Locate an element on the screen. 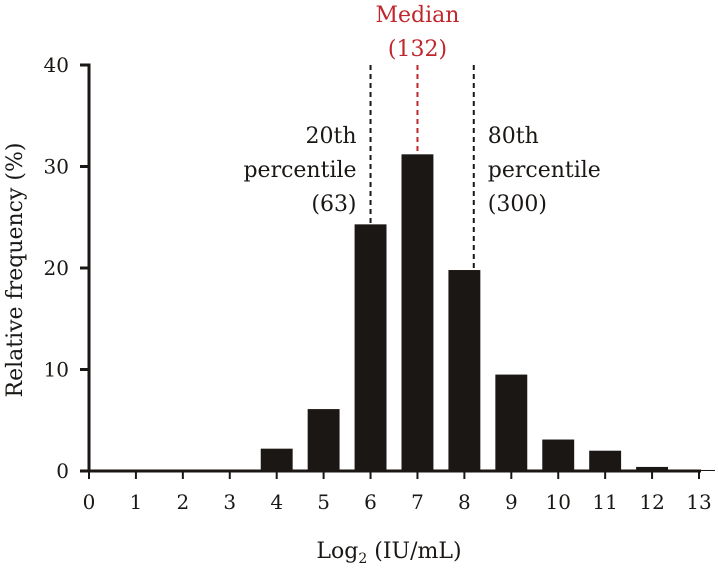 Image resolution: width=718 pixels, height=571 pixels. x-tick-label: 11 is located at coordinates (604, 502).